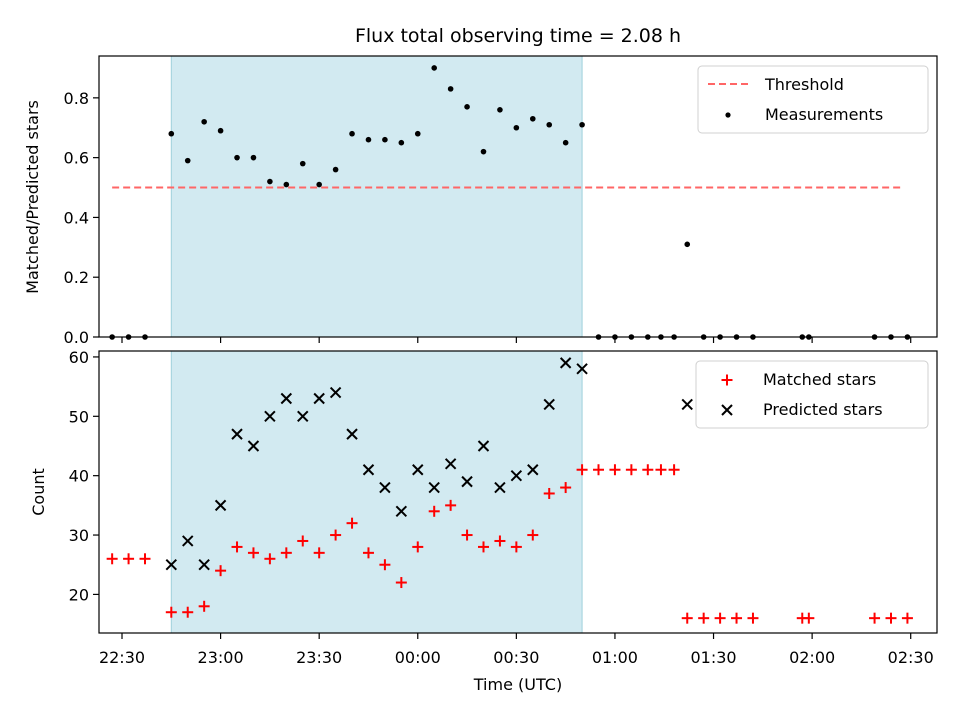  What do you see at coordinates (812, 657) in the screenshot?
I see `x-tick-label: 02:00` at bounding box center [812, 657].